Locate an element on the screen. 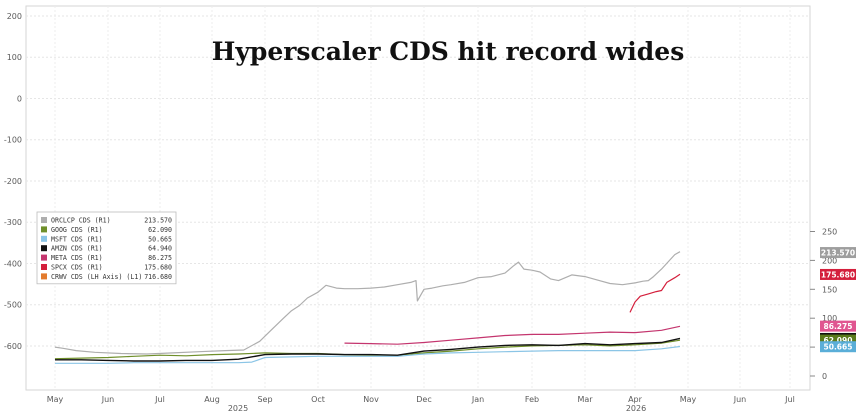 The width and height of the screenshot is (859, 412). legend-series-name: AMZN CDS (R1) is located at coordinates (77, 249).